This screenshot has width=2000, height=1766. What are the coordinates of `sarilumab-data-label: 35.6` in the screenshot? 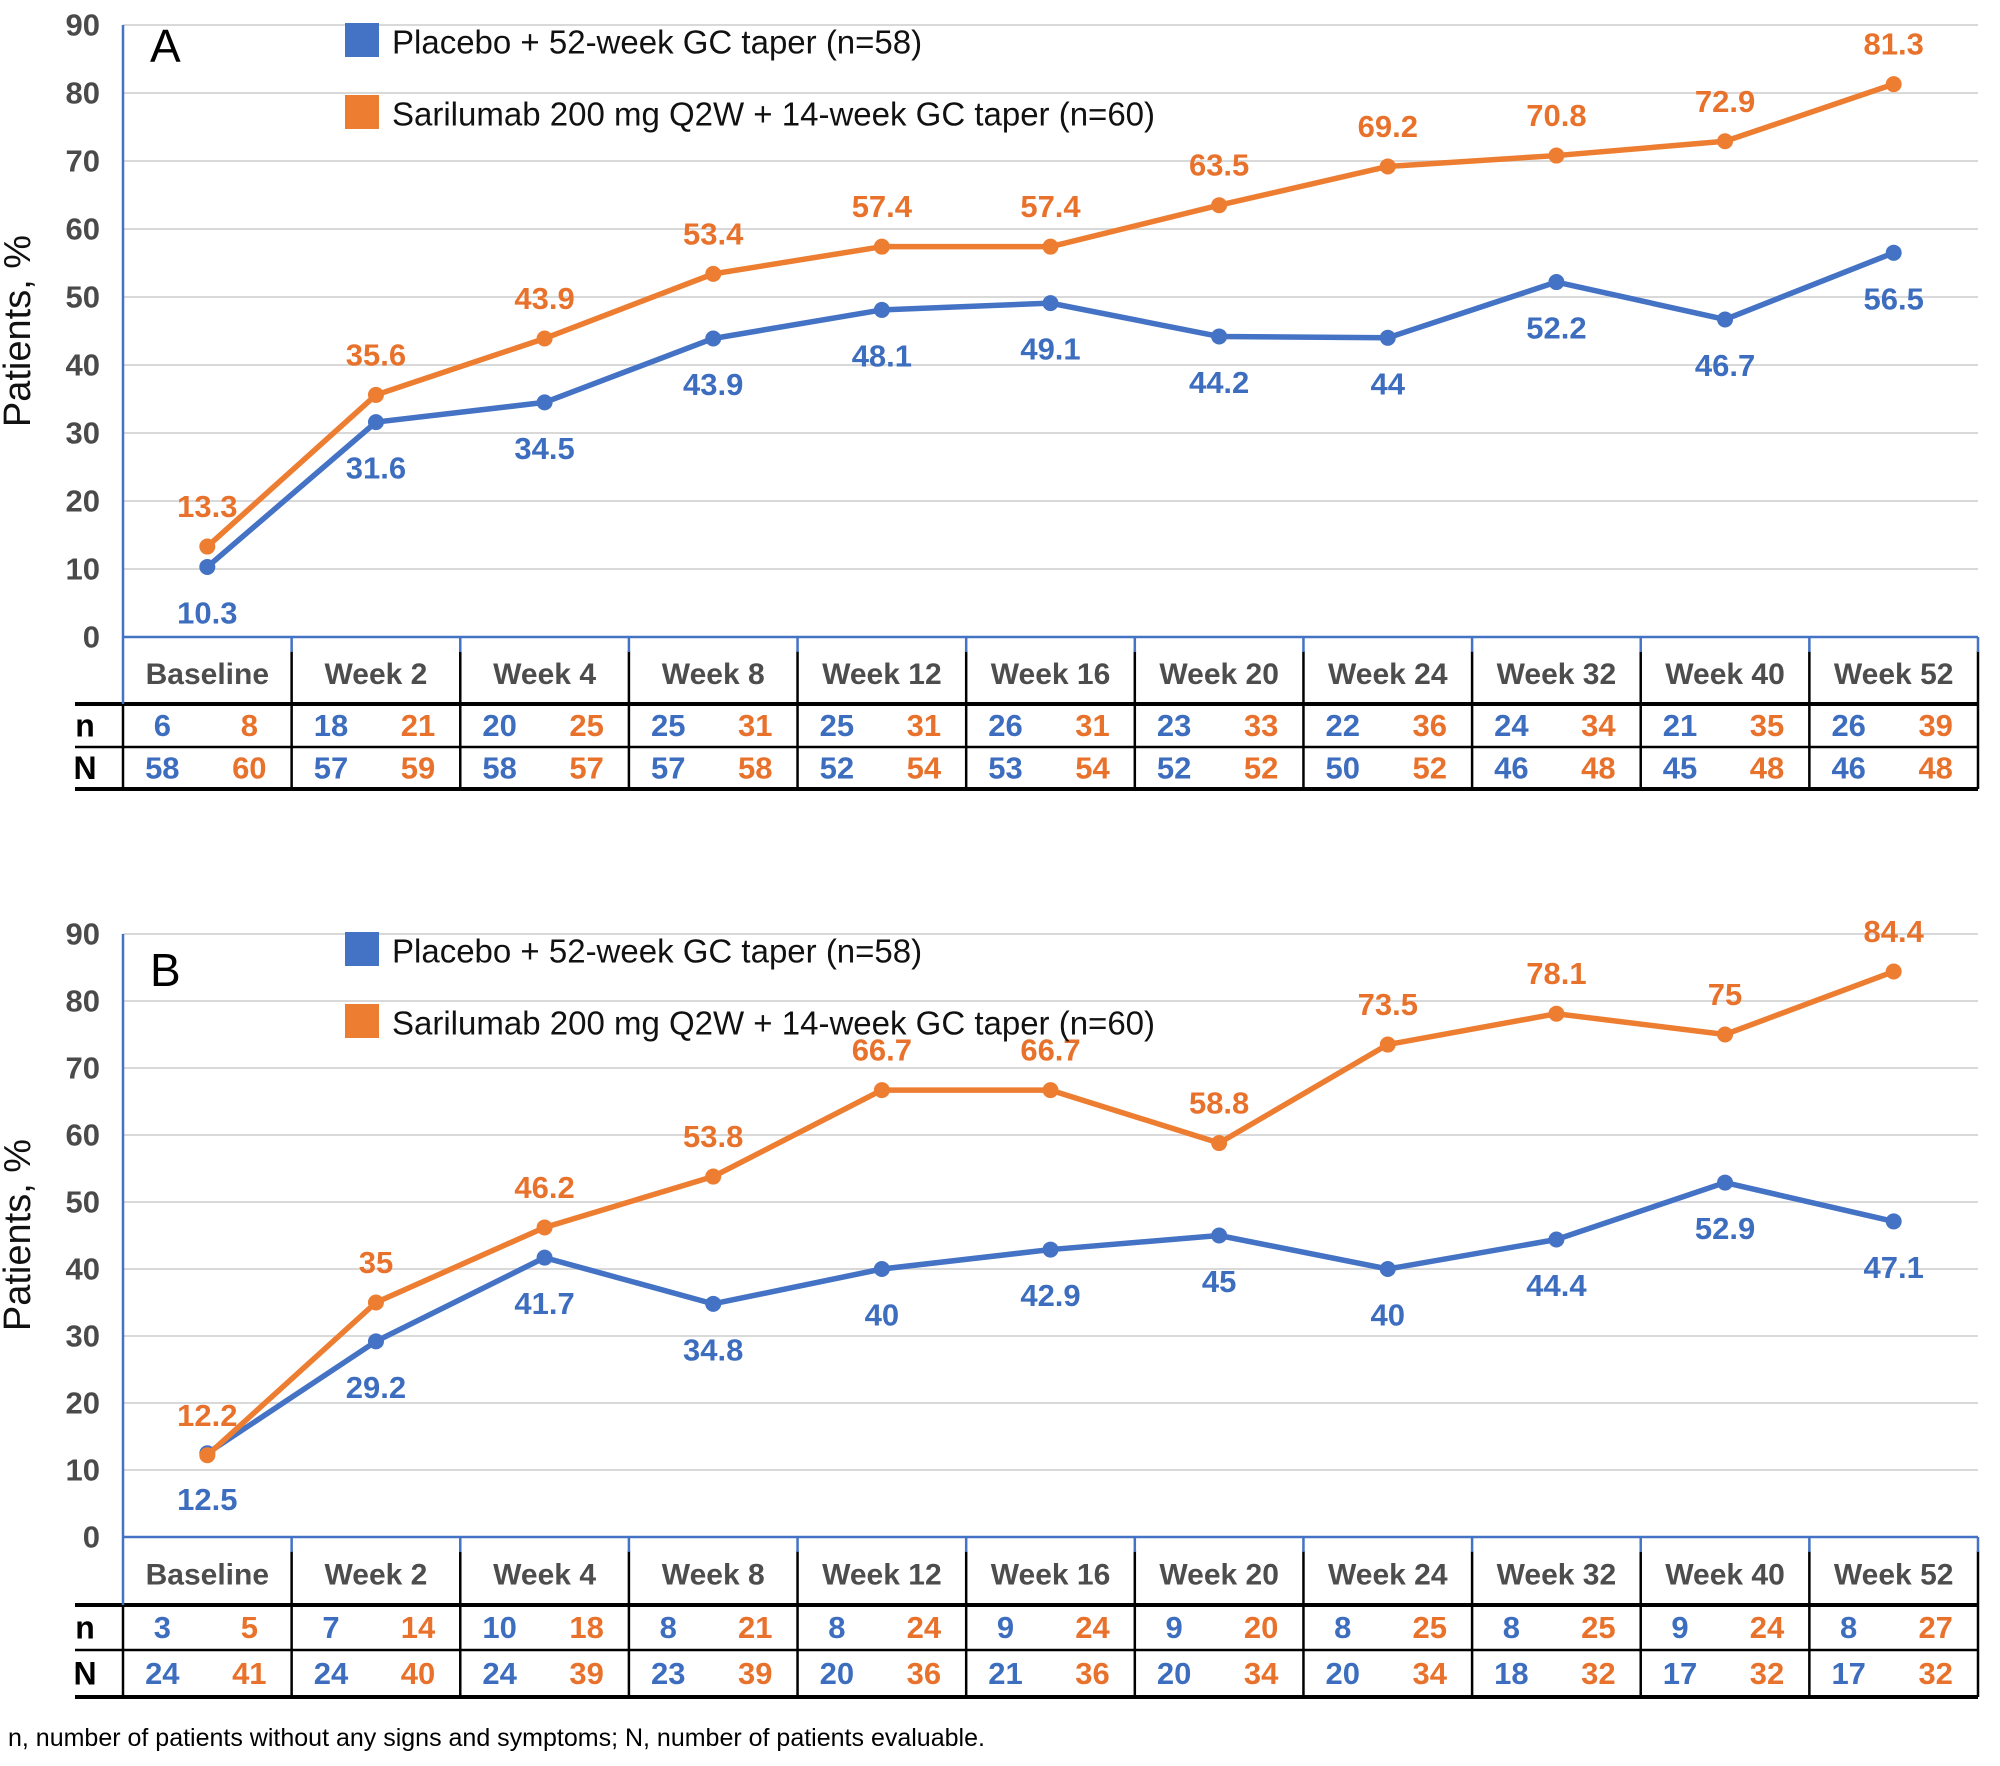 It's located at (376, 354).